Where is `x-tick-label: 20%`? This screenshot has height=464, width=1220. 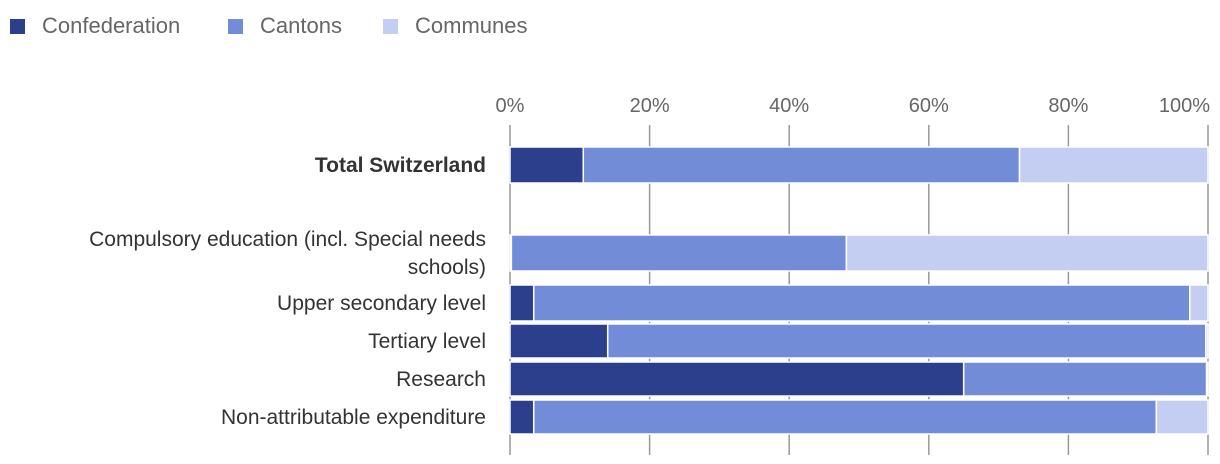
x-tick-label: 20% is located at coordinates (650, 106).